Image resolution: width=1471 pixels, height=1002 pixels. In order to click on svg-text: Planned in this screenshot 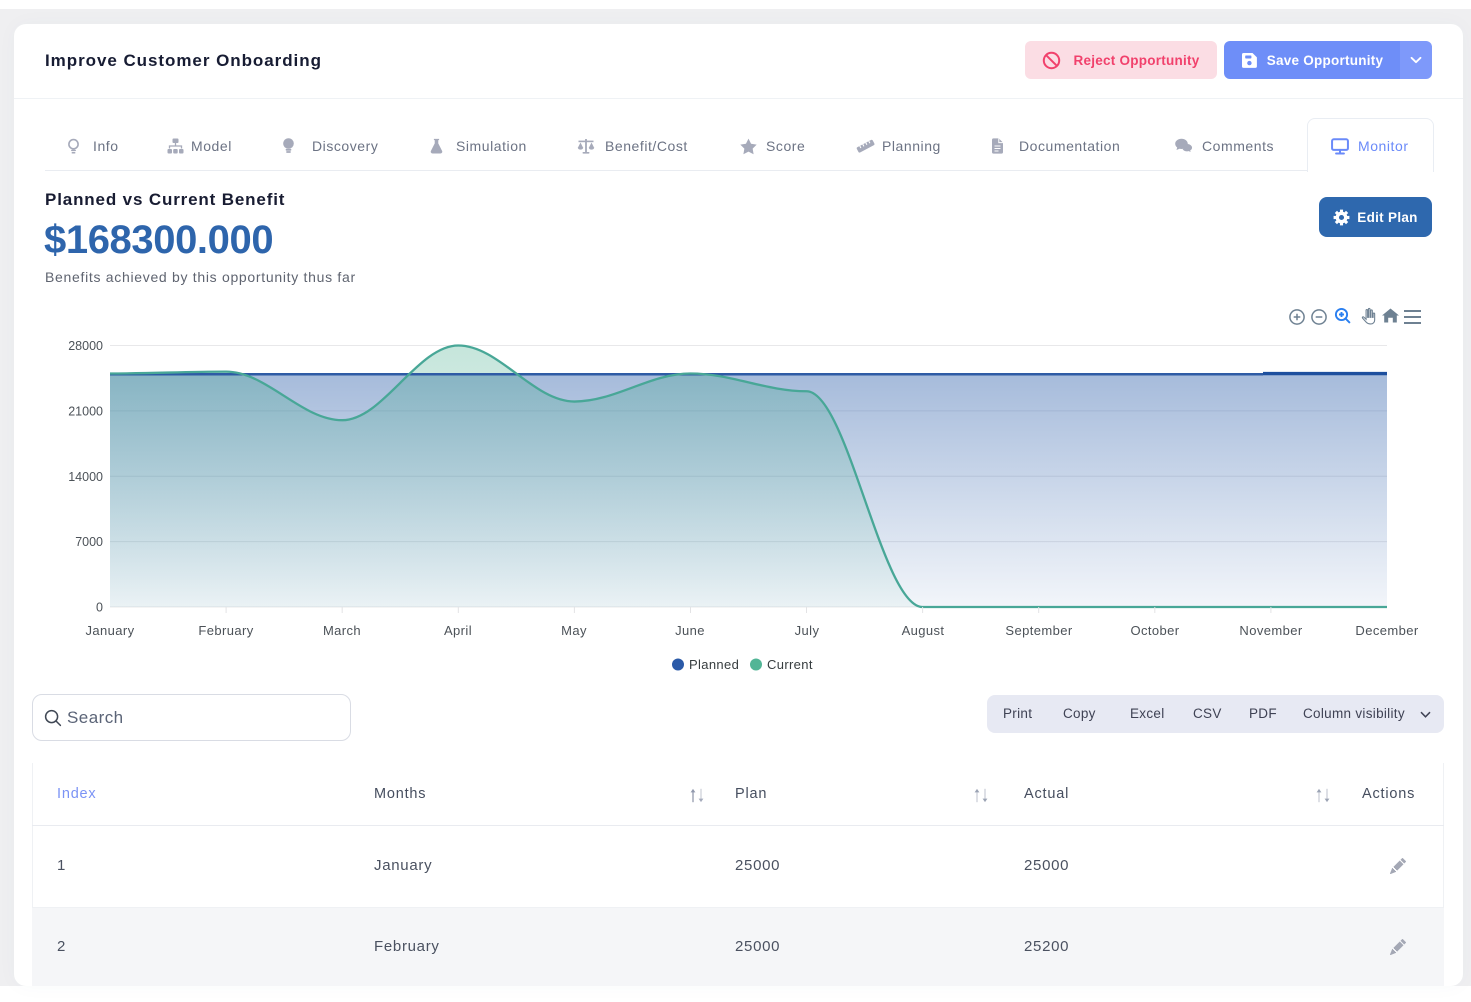, I will do `click(714, 664)`.